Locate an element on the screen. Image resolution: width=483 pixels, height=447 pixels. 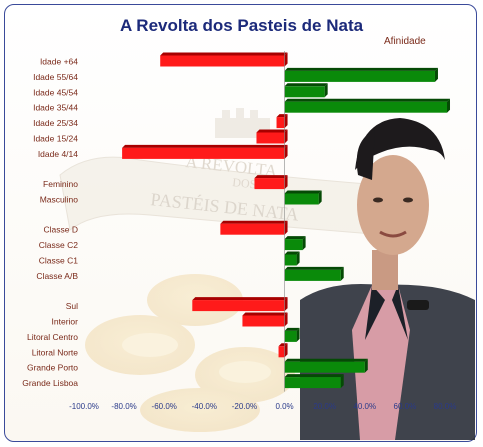
category-label: Idade 15/24 is located at coordinates (55, 139).